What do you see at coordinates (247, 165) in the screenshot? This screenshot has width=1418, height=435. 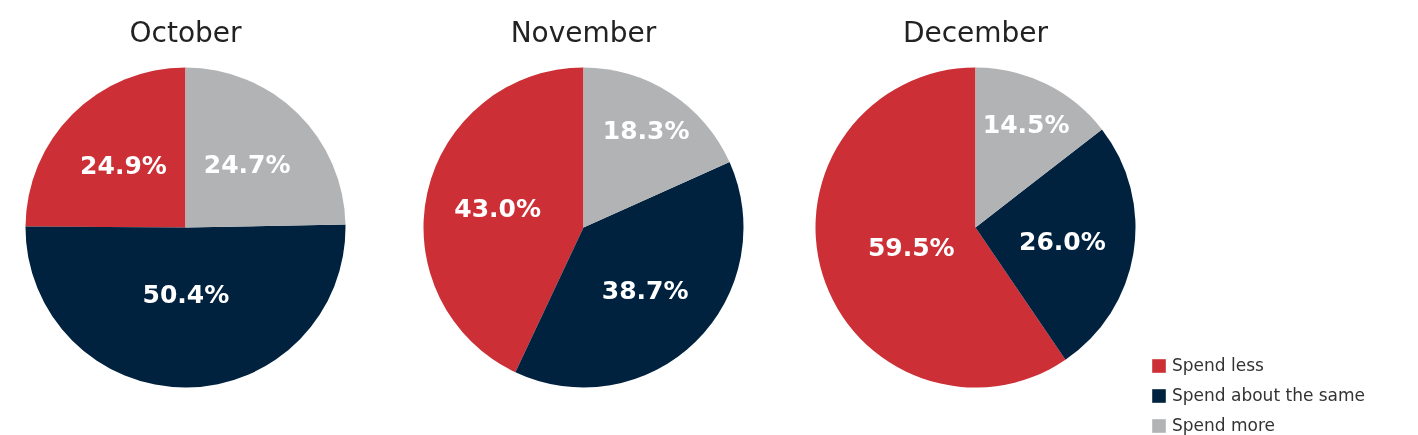 I see `data-label: 24.7%` at bounding box center [247, 165].